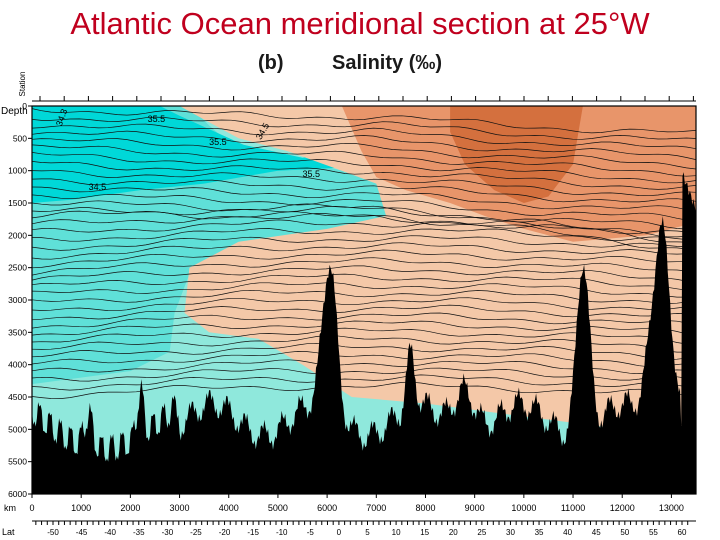 Image resolution: width=720 pixels, height=540 pixels. I want to click on latitude-axis-label: Lat, so click(8, 532).